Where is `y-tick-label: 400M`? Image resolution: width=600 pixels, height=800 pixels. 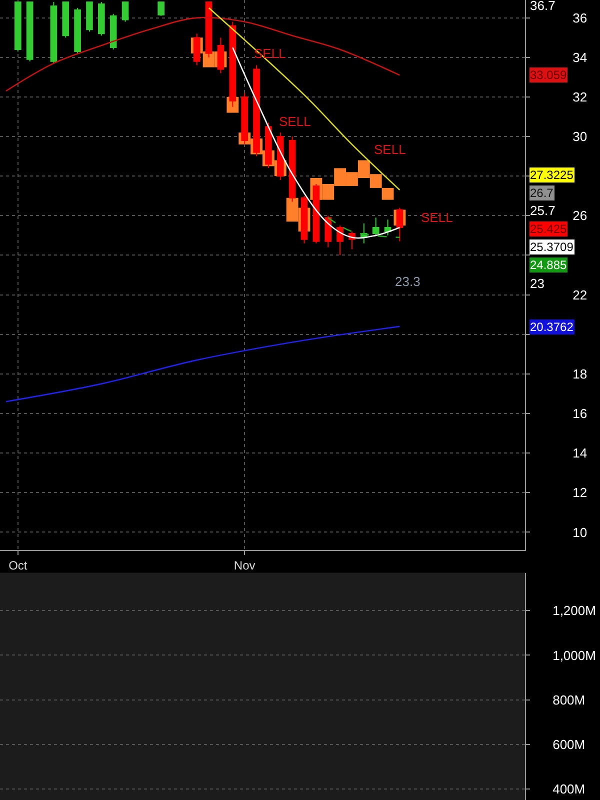 y-tick-label: 400M is located at coordinates (569, 788).